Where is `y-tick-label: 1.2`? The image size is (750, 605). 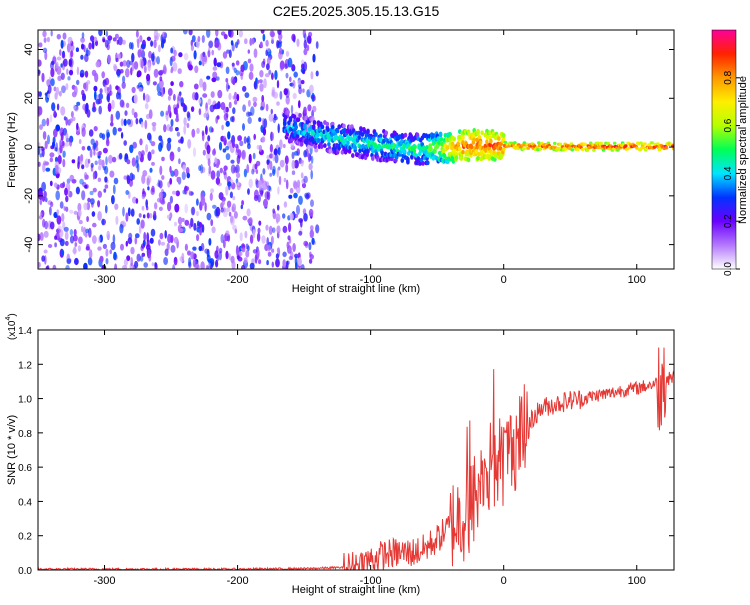 y-tick-label: 1.2 is located at coordinates (25, 365).